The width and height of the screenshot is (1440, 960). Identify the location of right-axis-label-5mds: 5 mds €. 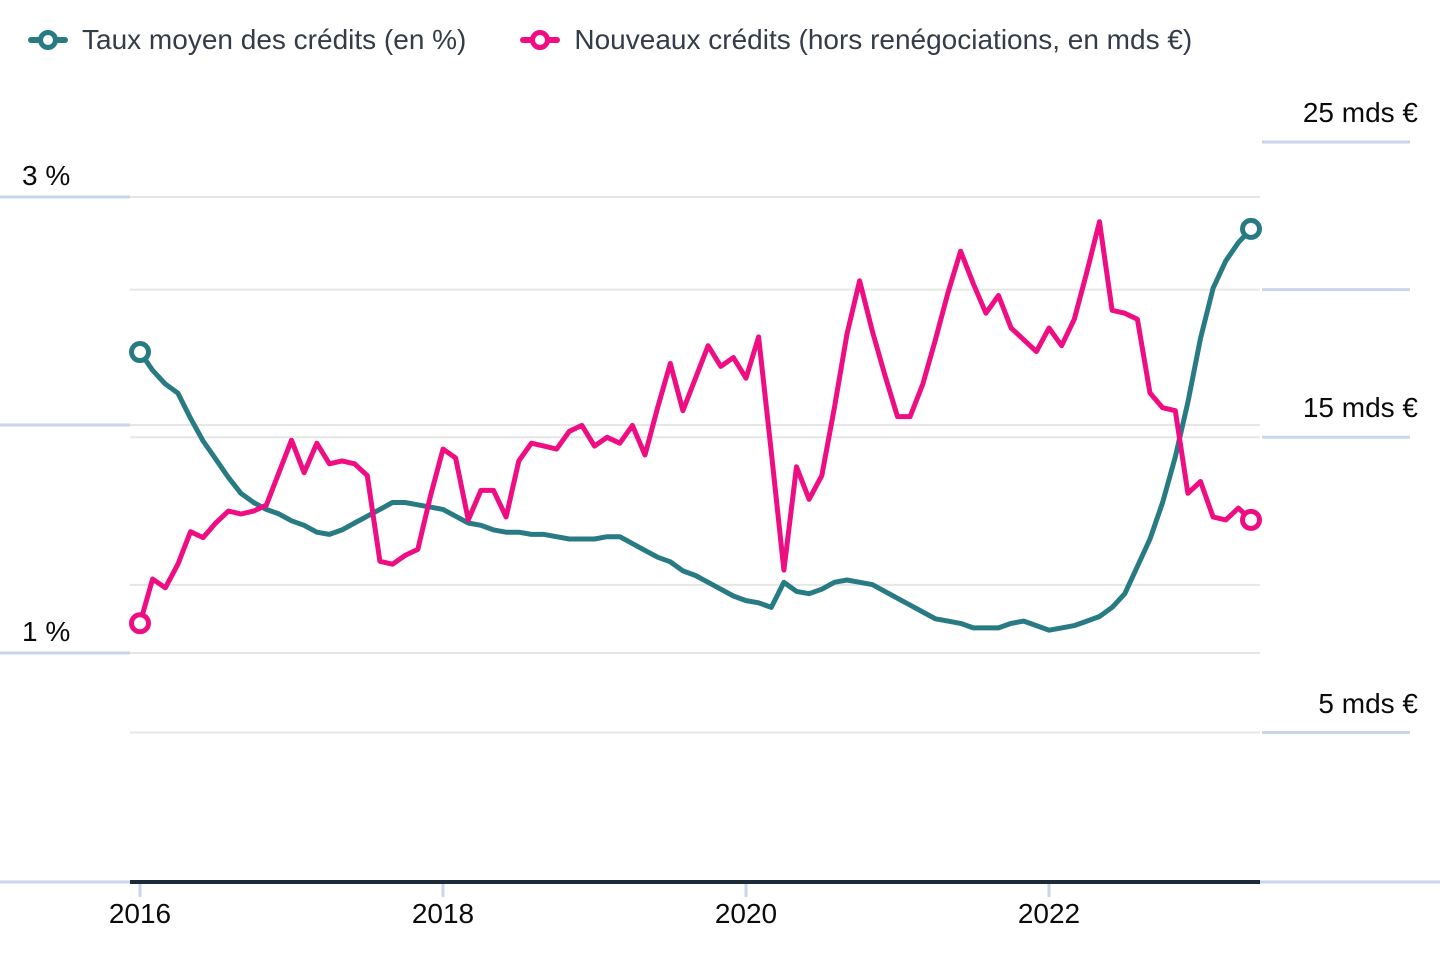
(1368, 703).